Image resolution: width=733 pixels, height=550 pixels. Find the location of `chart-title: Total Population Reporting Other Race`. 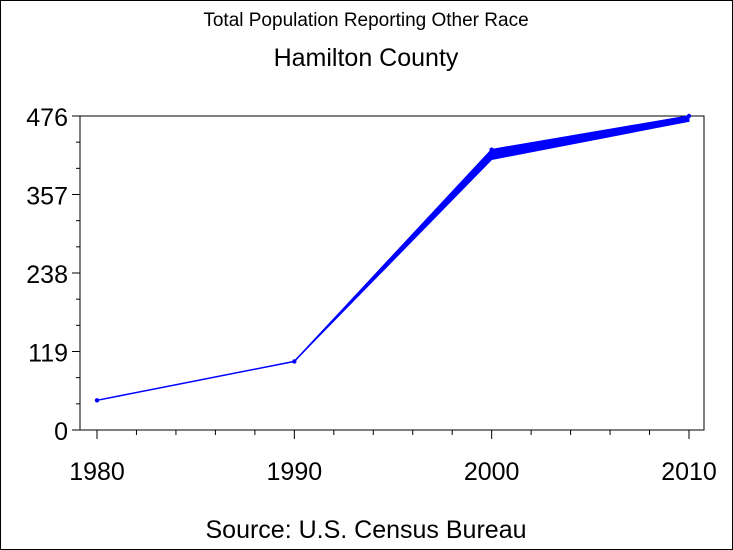

chart-title: Total Population Reporting Other Race is located at coordinates (365, 20).